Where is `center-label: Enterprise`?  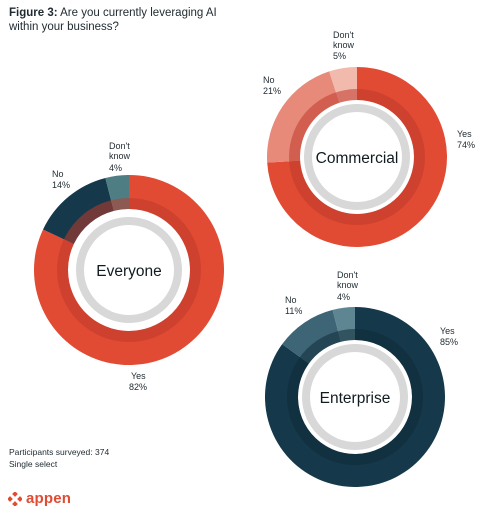
center-label: Enterprise is located at coordinates (355, 398).